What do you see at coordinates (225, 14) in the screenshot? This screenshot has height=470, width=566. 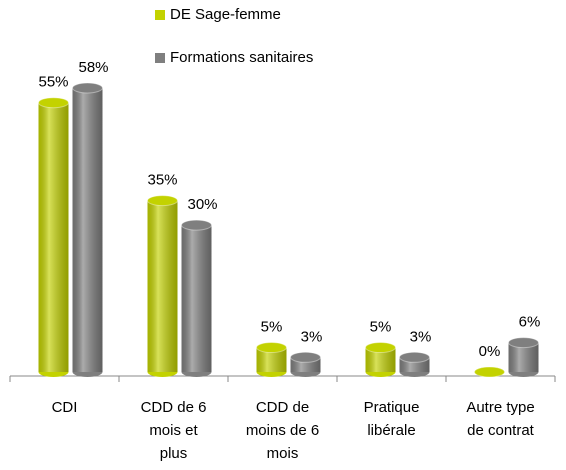 I see `legend-label: DE Sage-femme` at bounding box center [225, 14].